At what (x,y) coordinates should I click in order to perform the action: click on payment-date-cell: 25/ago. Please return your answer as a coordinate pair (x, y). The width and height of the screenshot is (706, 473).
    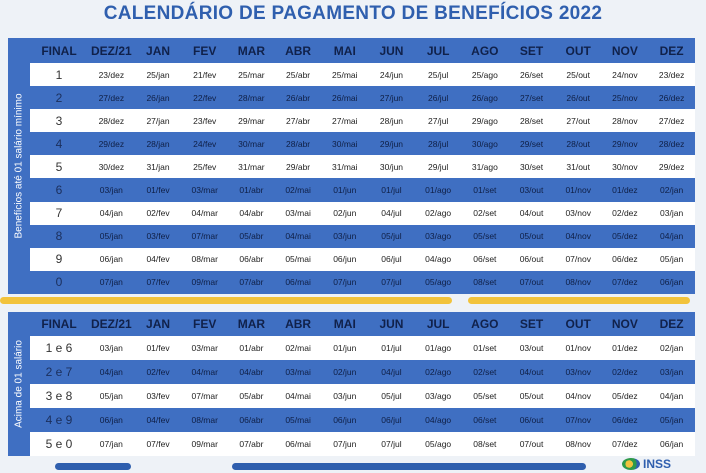
    Looking at the image, I should click on (485, 75).